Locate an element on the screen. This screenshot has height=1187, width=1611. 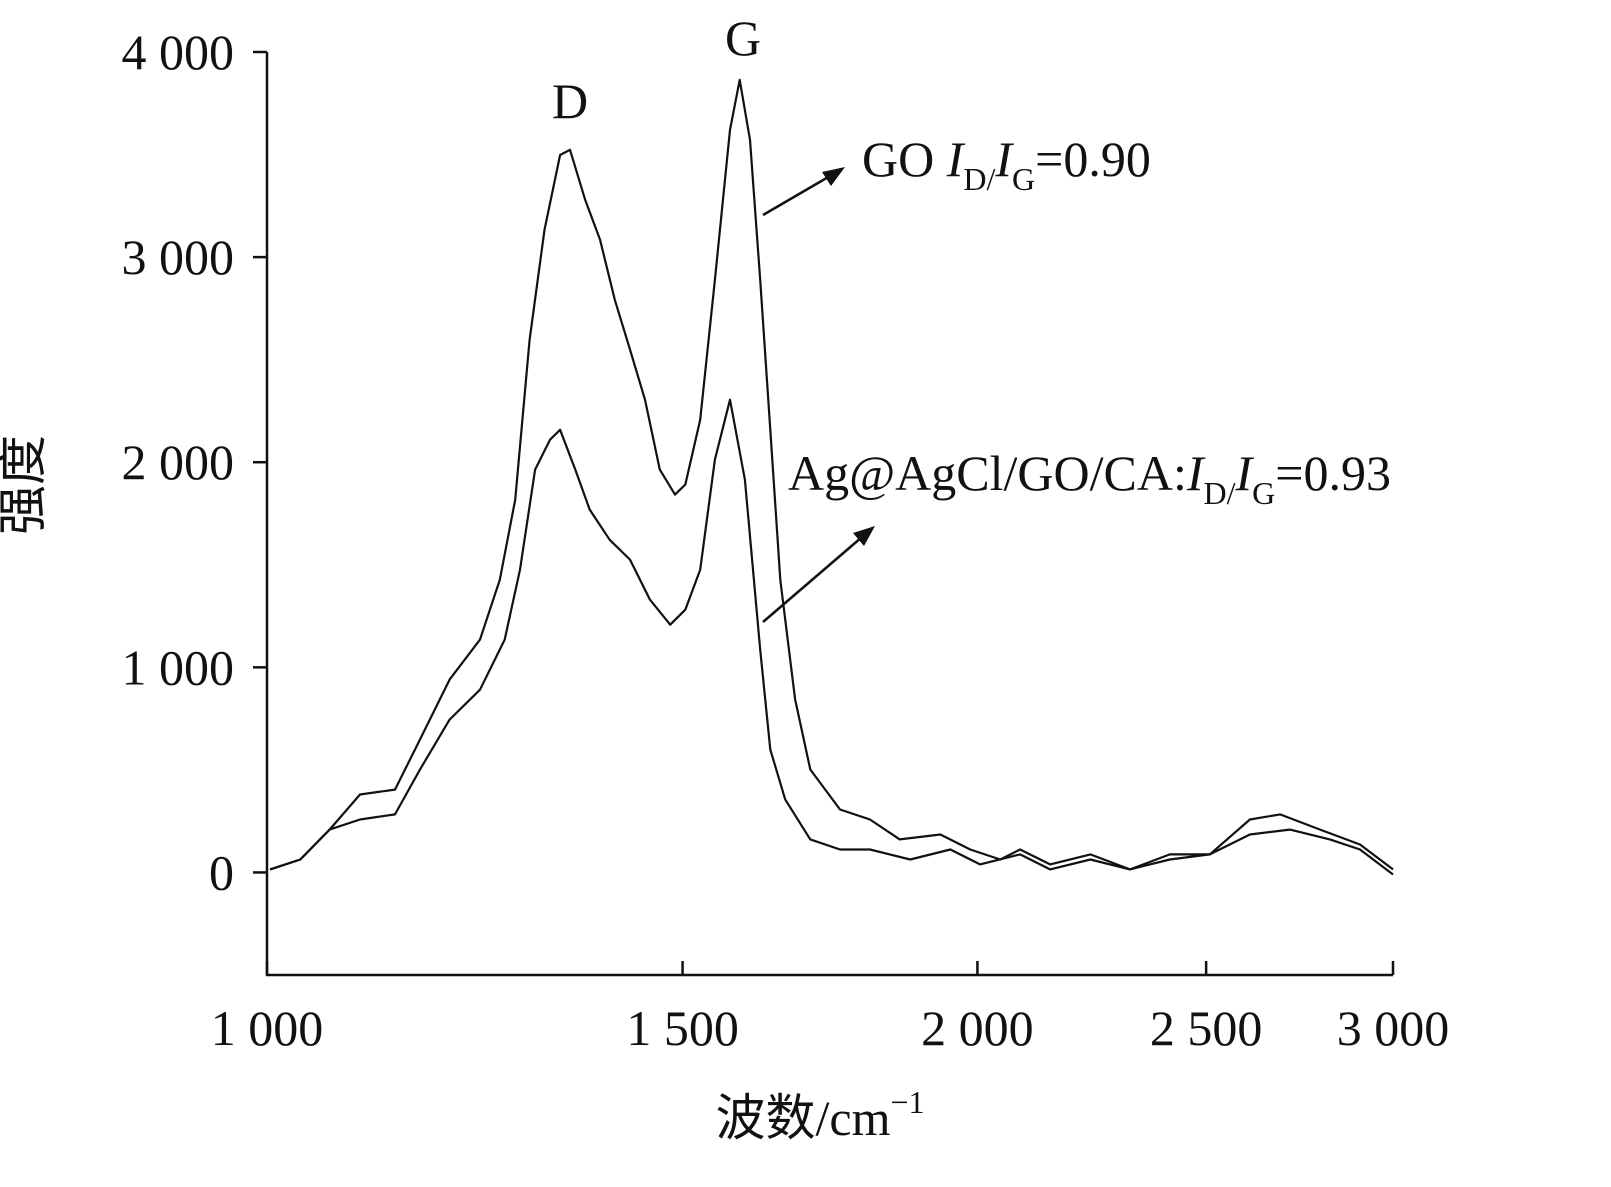
peak-label: D is located at coordinates (570, 101).